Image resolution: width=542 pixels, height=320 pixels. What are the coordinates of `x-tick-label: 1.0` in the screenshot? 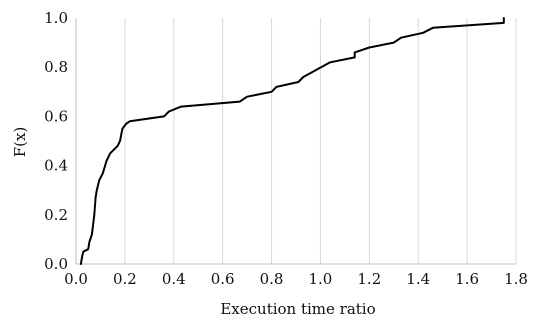 It's located at (321, 279).